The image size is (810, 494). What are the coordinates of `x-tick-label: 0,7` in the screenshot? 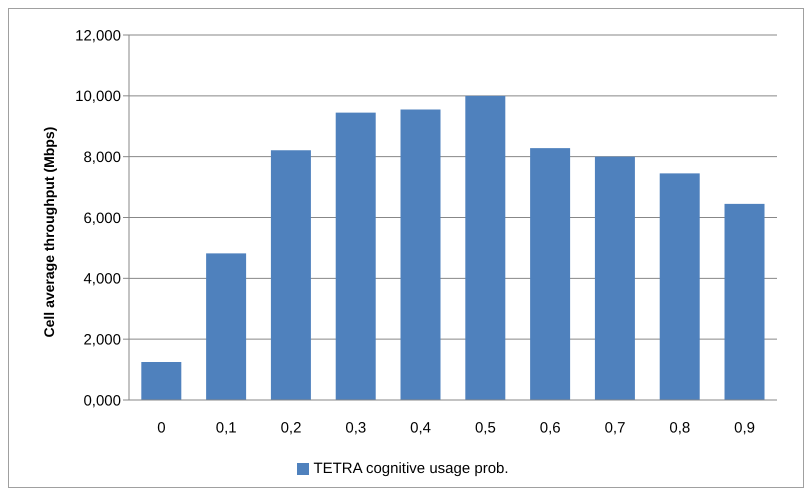 It's located at (615, 428).